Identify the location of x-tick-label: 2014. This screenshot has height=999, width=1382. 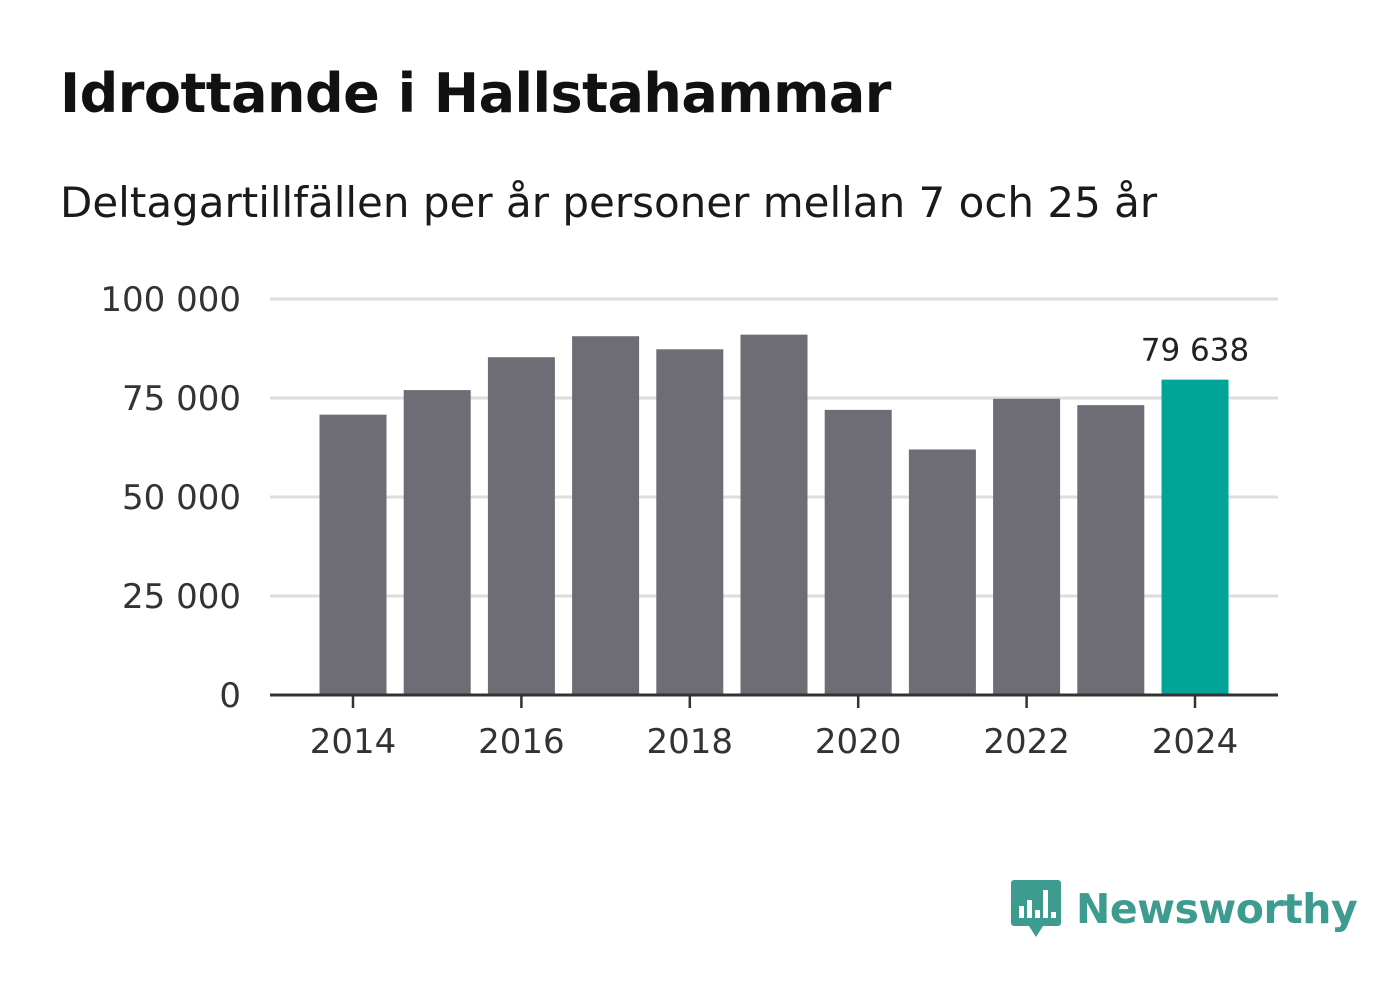
(353, 742).